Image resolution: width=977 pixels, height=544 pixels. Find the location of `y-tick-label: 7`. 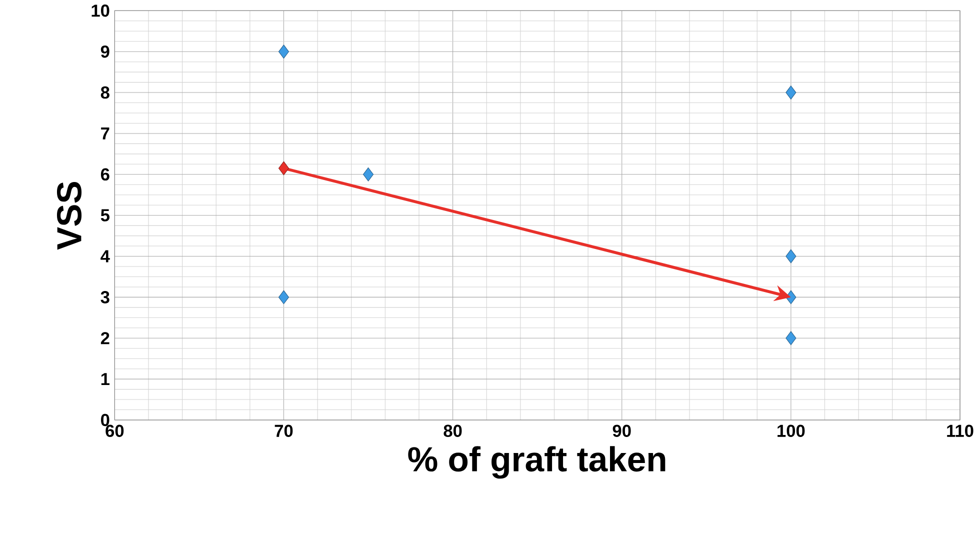

y-tick-label: 7 is located at coordinates (105, 134).